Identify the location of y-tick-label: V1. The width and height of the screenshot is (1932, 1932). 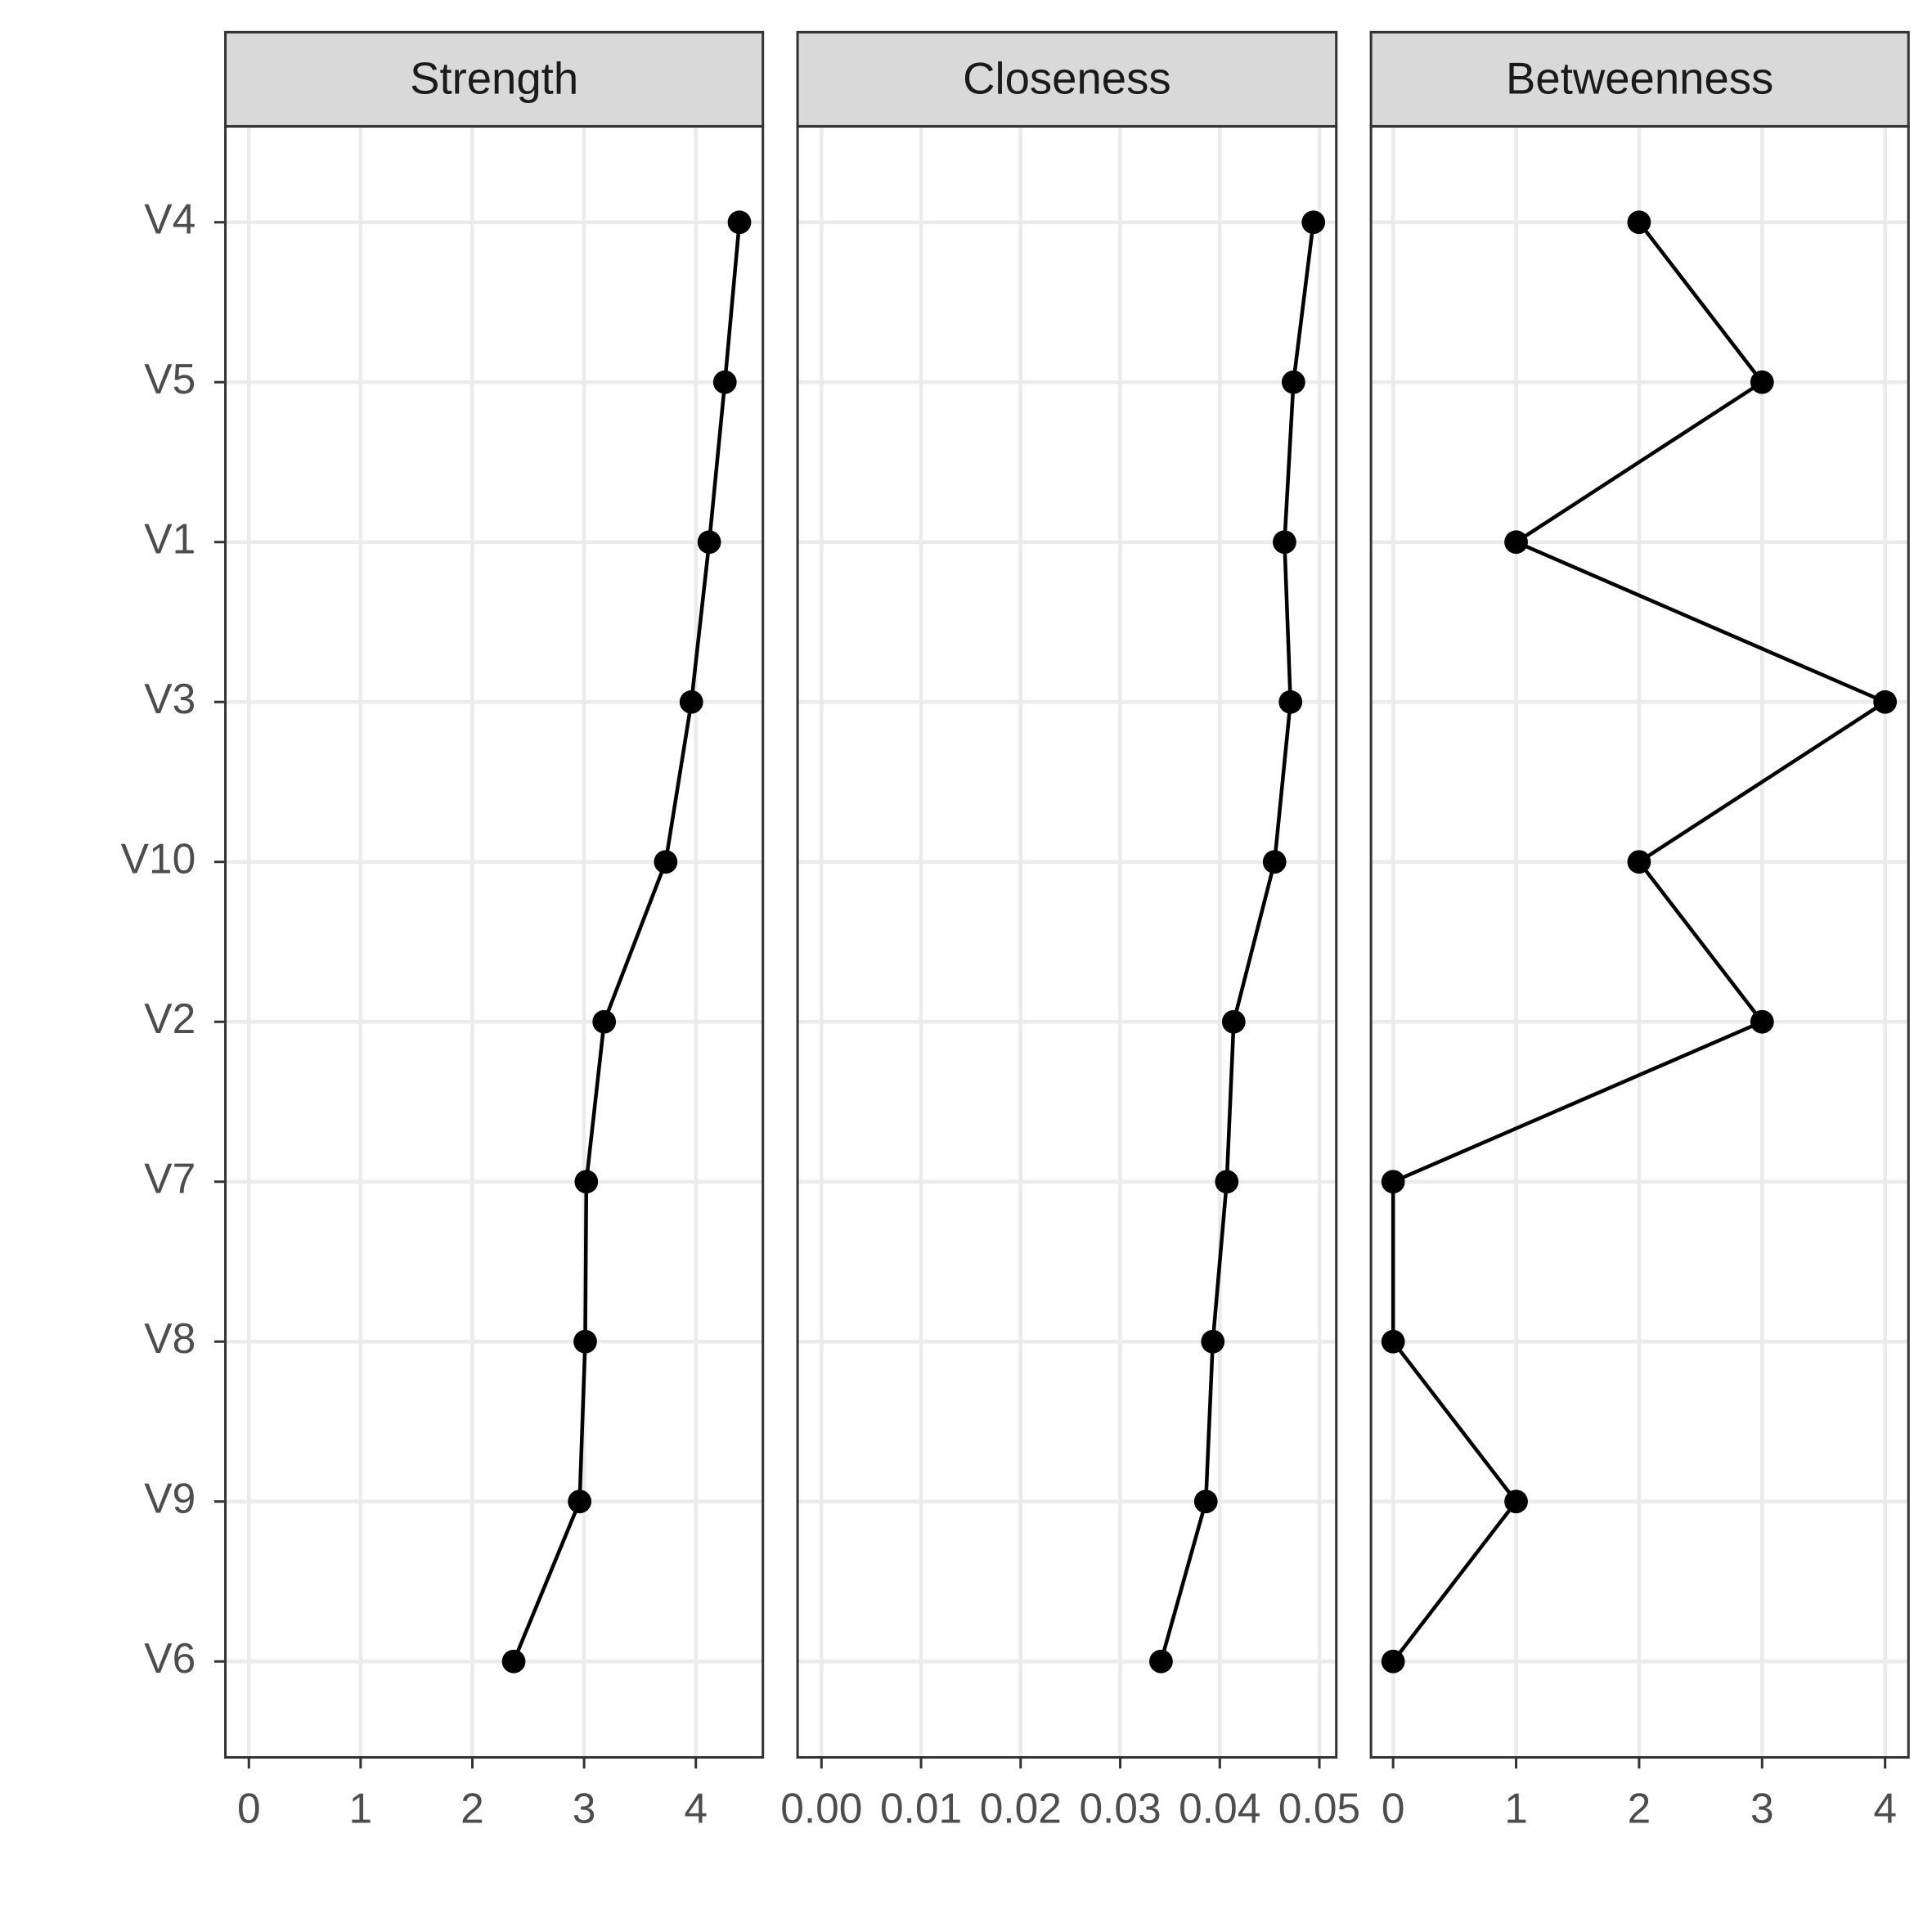
(170, 538).